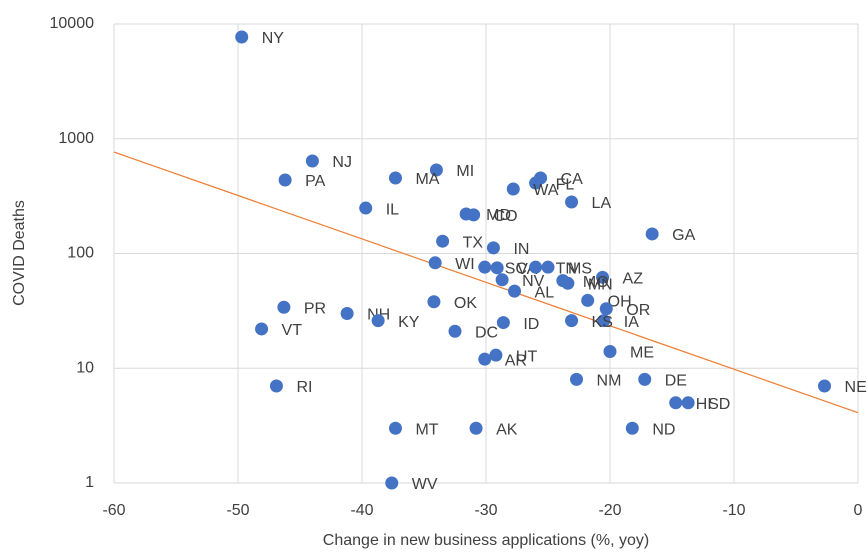 This screenshot has height=559, width=868. Describe the element at coordinates (409, 322) in the screenshot. I see `point-label: KY` at that location.